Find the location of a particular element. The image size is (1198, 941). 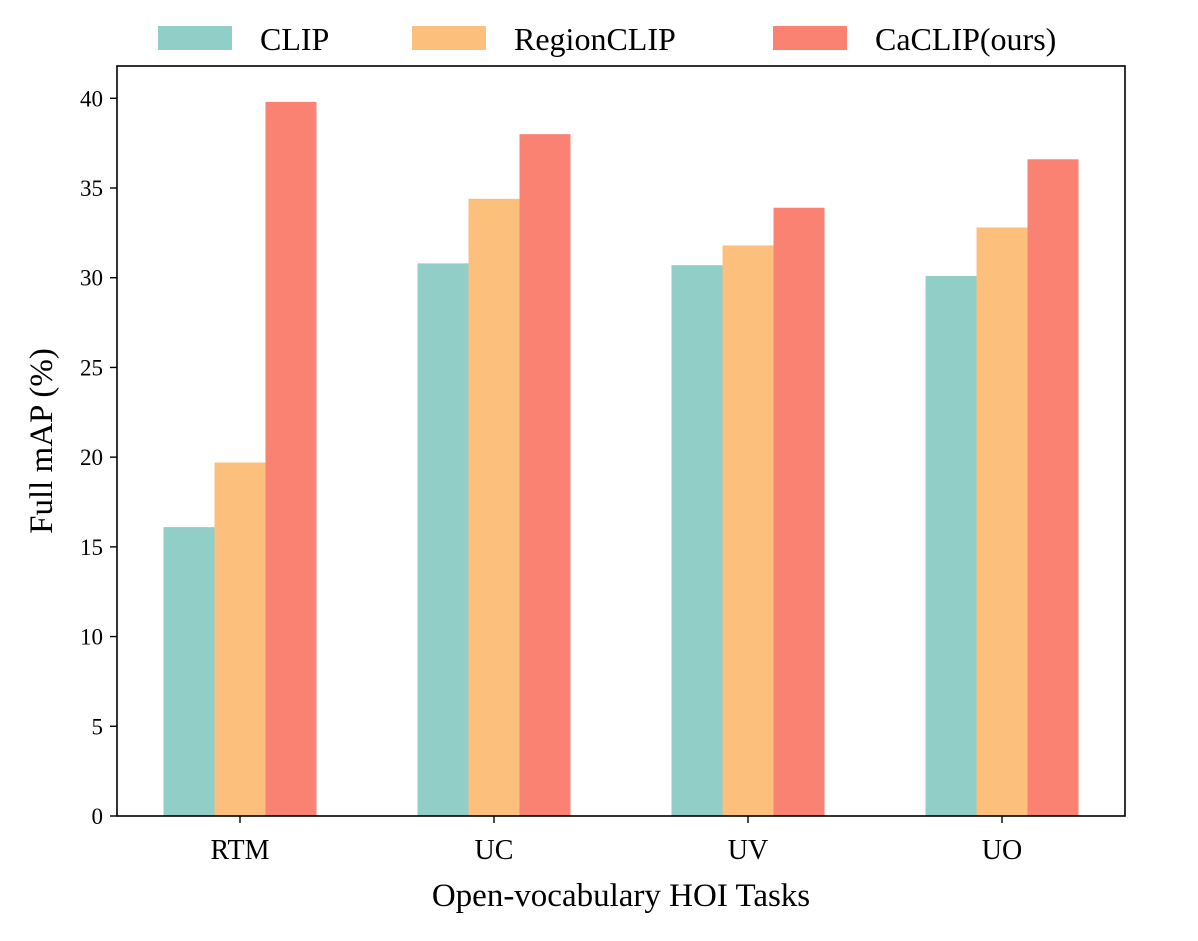

bar-uo-clip is located at coordinates (951, 545).